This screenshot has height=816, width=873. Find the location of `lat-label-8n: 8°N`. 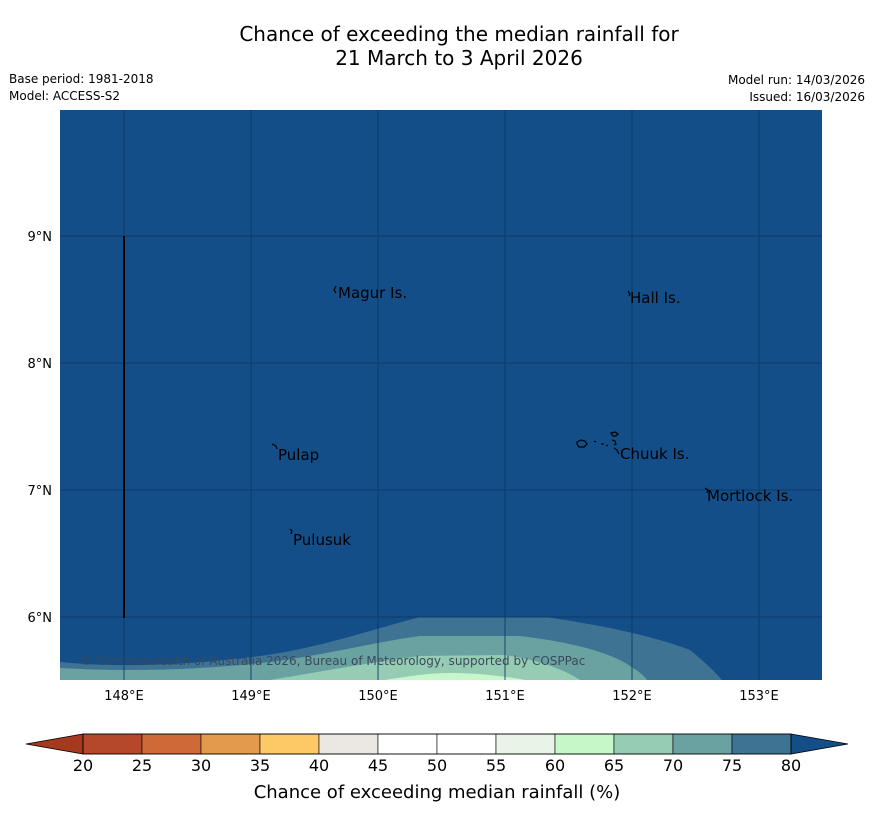

lat-label-8n: 8°N is located at coordinates (40, 364).